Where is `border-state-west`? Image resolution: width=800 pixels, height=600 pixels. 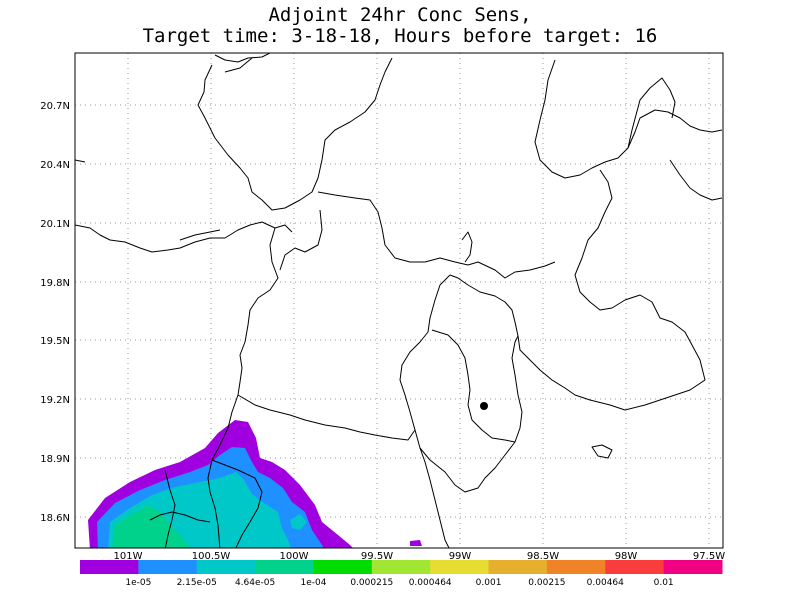
border-state-west is located at coordinates (184, 384).